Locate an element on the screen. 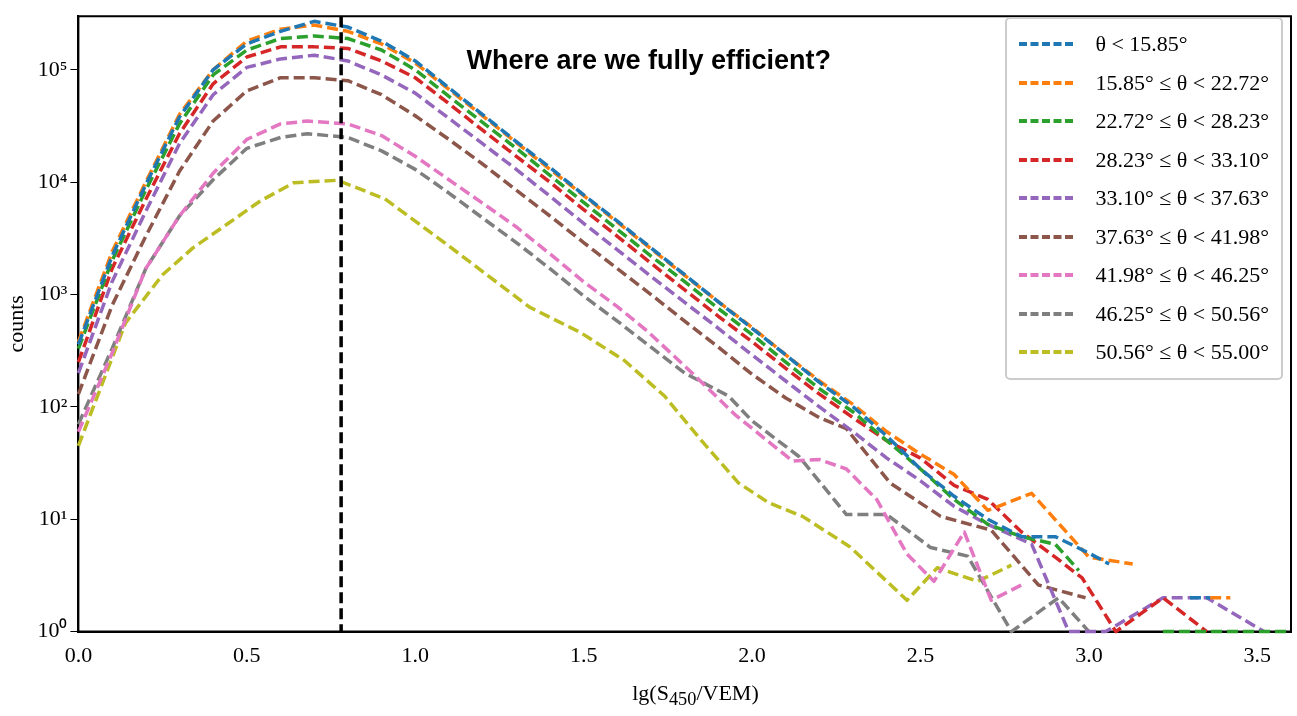 This screenshot has height=716, width=1297. legend-label: 22.72° ≤ θ < 28.23° is located at coordinates (1182, 121).